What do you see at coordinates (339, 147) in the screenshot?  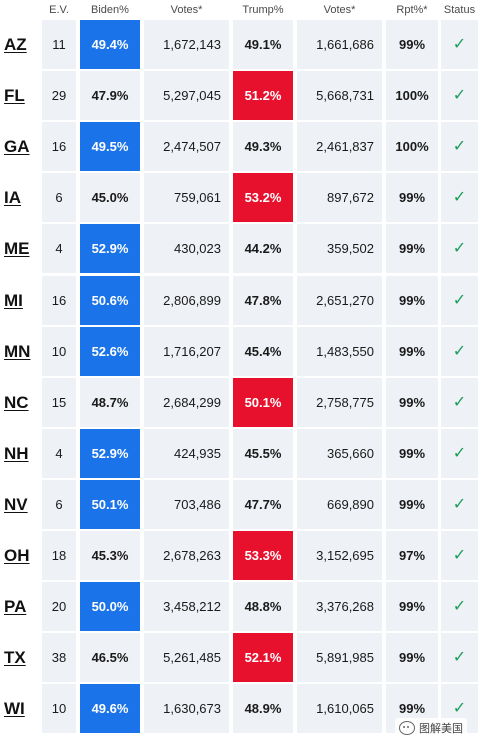 I see `trump-votes-cell: 2,461,837` at bounding box center [339, 147].